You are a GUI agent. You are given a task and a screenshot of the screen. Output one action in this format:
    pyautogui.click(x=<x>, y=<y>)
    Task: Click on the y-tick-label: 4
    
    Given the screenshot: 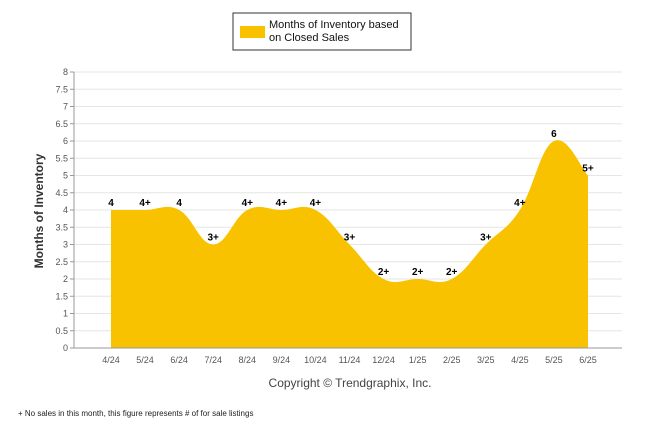 What is the action you would take?
    pyautogui.click(x=65, y=210)
    